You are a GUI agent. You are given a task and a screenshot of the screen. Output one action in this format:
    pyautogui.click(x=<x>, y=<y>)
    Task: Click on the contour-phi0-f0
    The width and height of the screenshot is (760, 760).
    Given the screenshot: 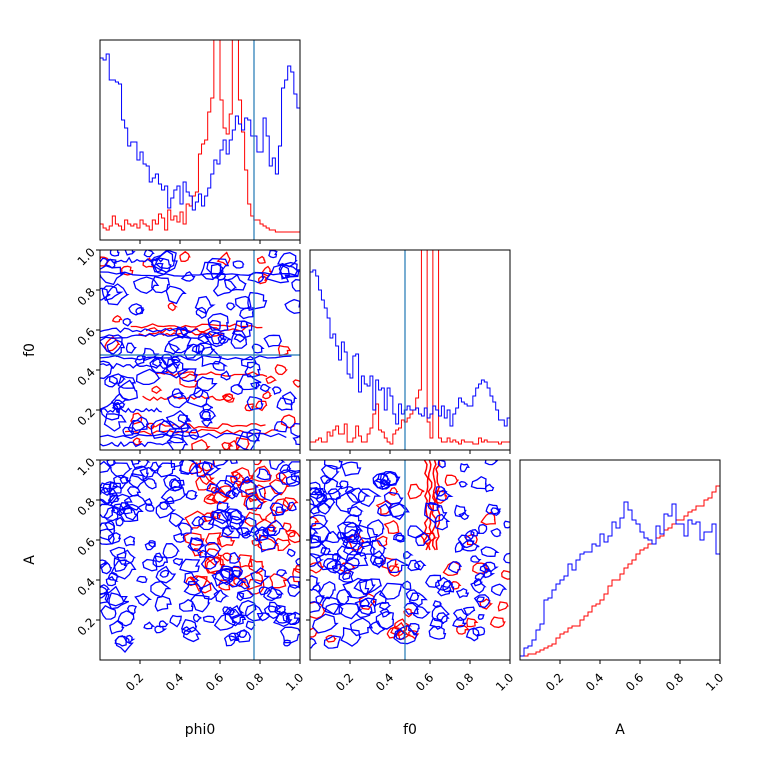 What is the action you would take?
    pyautogui.click(x=200, y=350)
    